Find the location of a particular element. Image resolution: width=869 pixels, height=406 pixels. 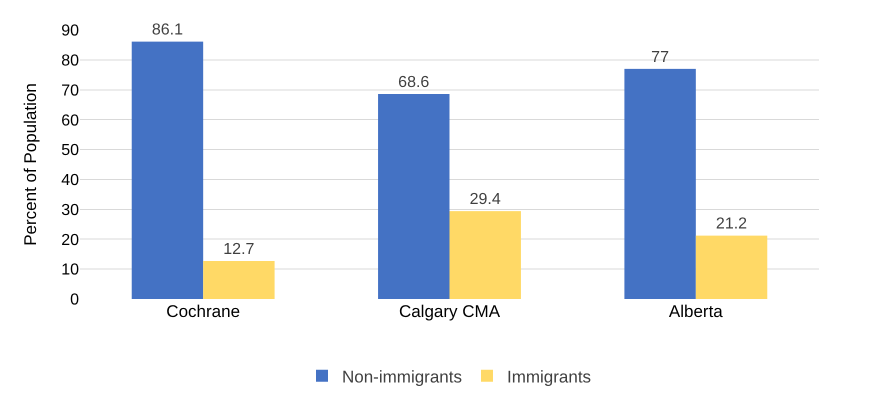

y-axis-title: Percent of Population is located at coordinates (30, 164).